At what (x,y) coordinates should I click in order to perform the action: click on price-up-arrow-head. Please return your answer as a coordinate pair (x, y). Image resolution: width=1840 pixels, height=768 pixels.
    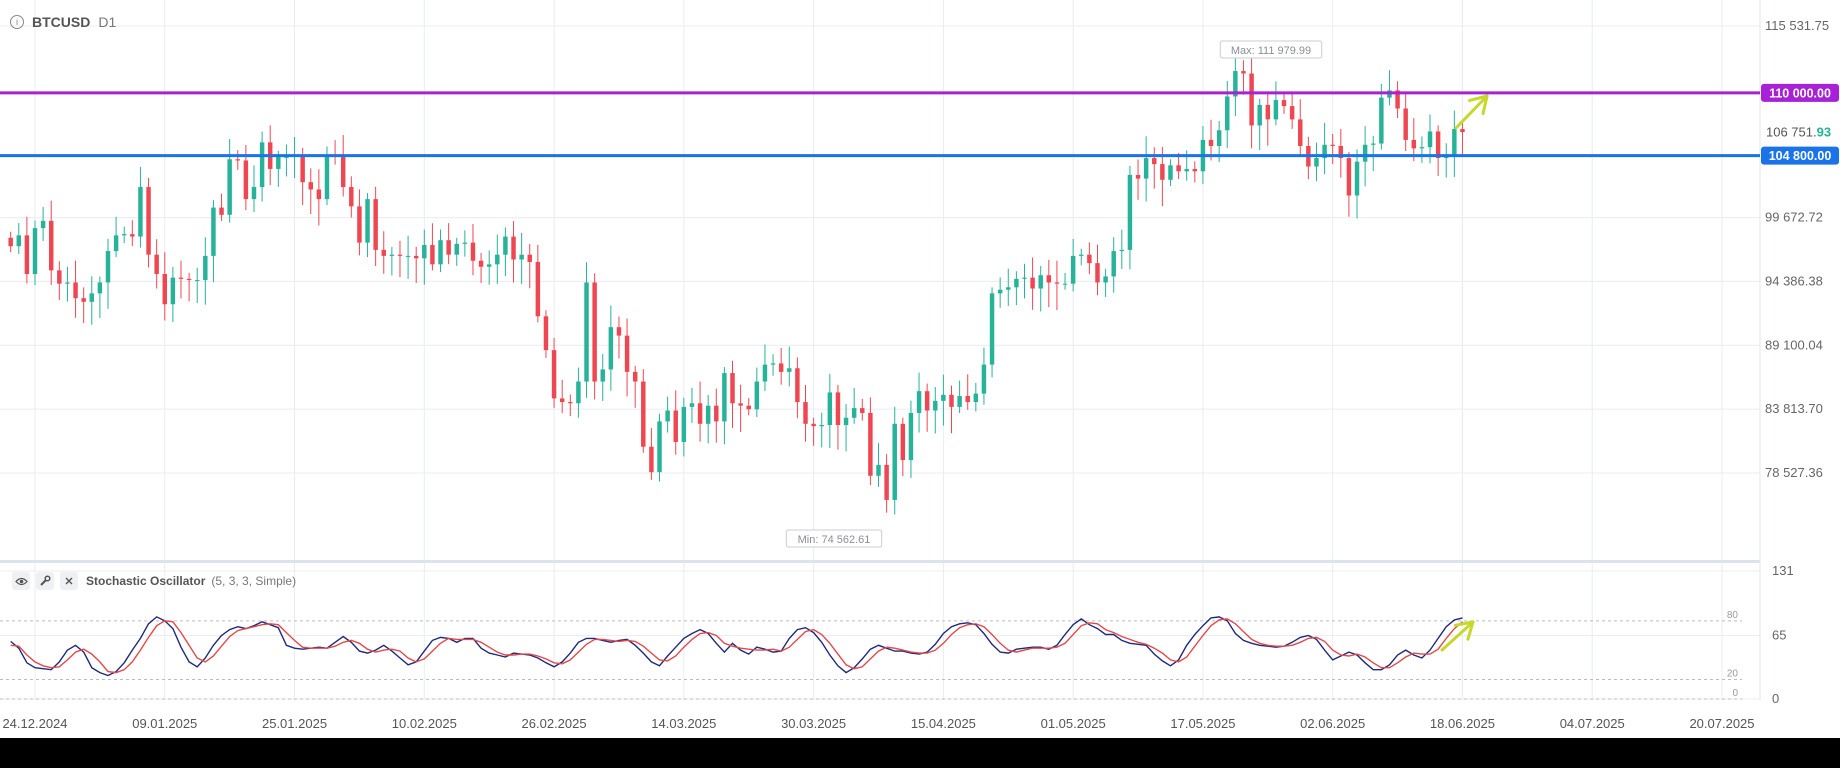
    Looking at the image, I should click on (1478, 98).